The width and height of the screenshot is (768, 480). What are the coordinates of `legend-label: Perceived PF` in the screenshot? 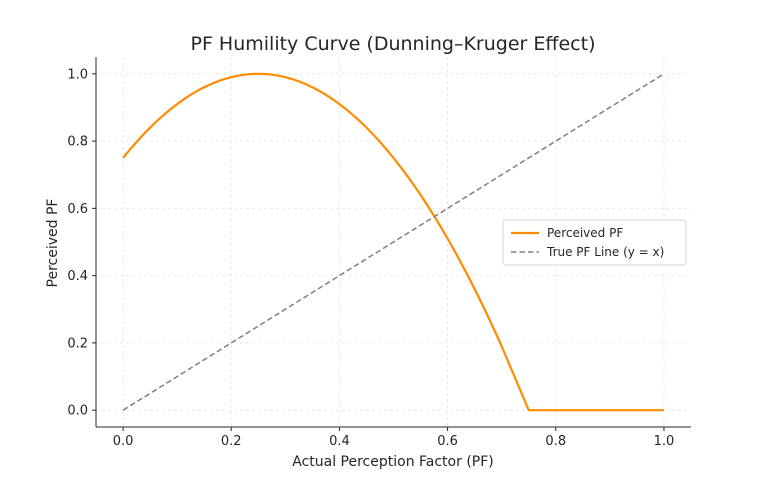 It's located at (585, 233).